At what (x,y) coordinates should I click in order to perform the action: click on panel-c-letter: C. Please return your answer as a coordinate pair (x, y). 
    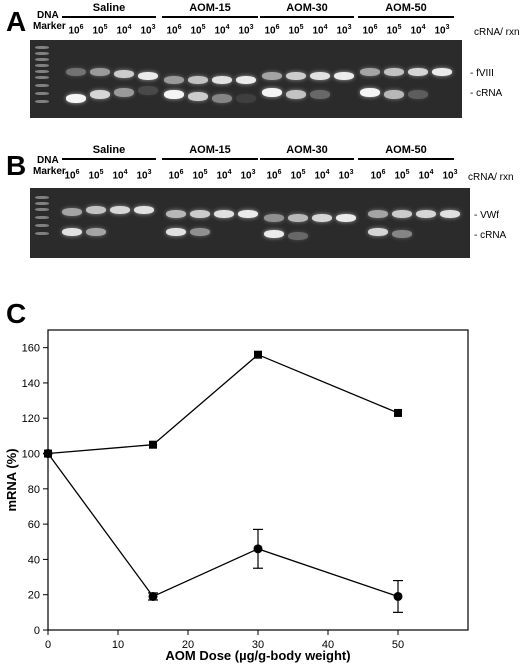
    Looking at the image, I should click on (16, 313).